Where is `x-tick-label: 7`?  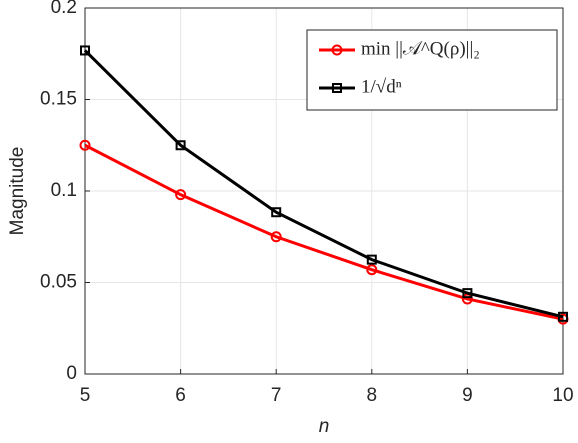 x-tick-label: 7 is located at coordinates (276, 395).